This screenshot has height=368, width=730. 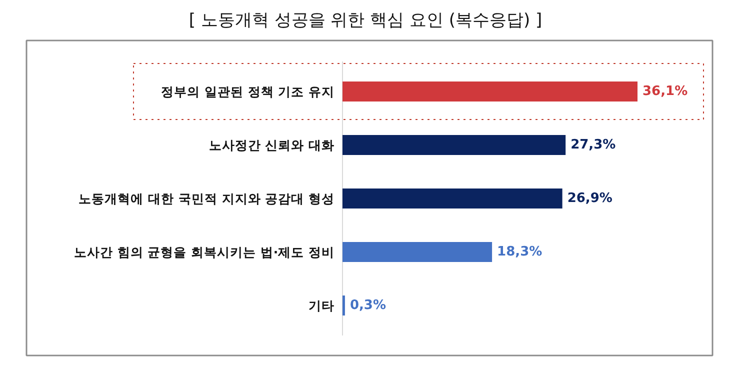 I want to click on data-label: 26,9%, so click(x=589, y=198).